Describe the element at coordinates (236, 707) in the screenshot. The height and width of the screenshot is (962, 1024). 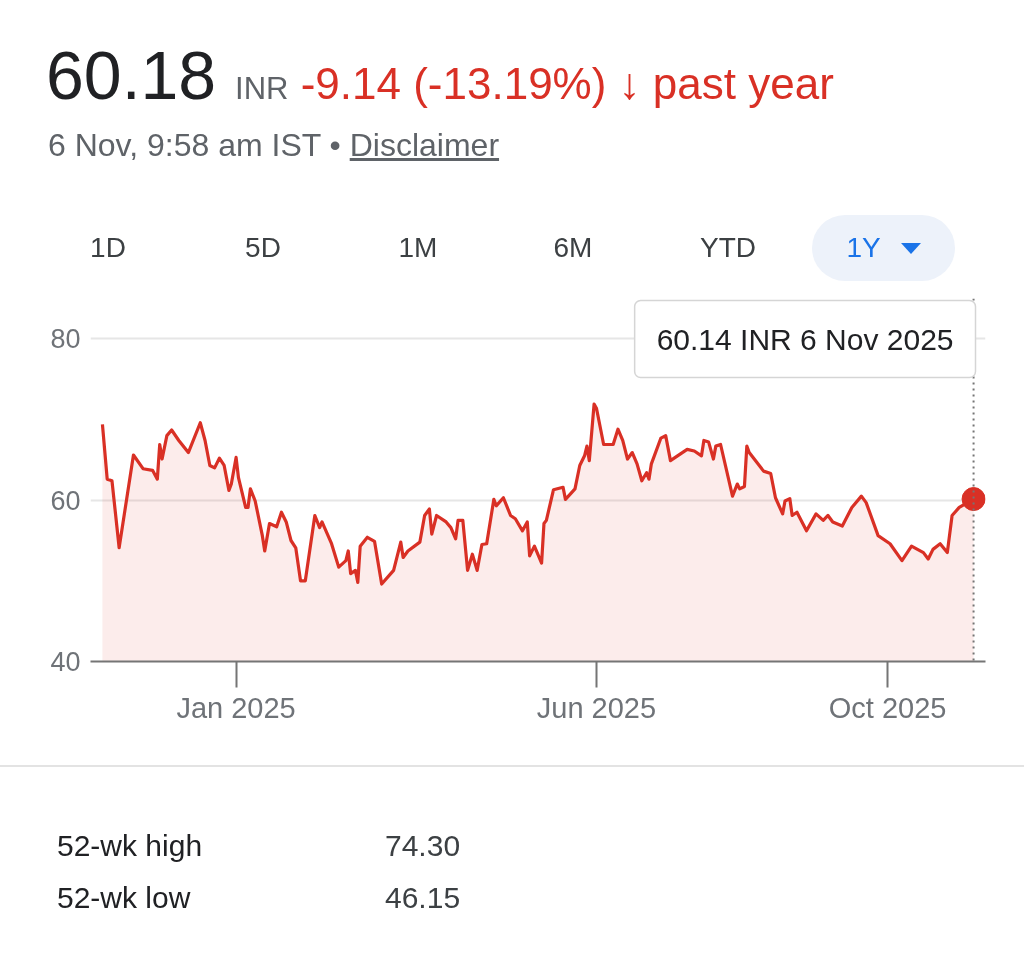
I see `x-tick-label: Jan 2025` at that location.